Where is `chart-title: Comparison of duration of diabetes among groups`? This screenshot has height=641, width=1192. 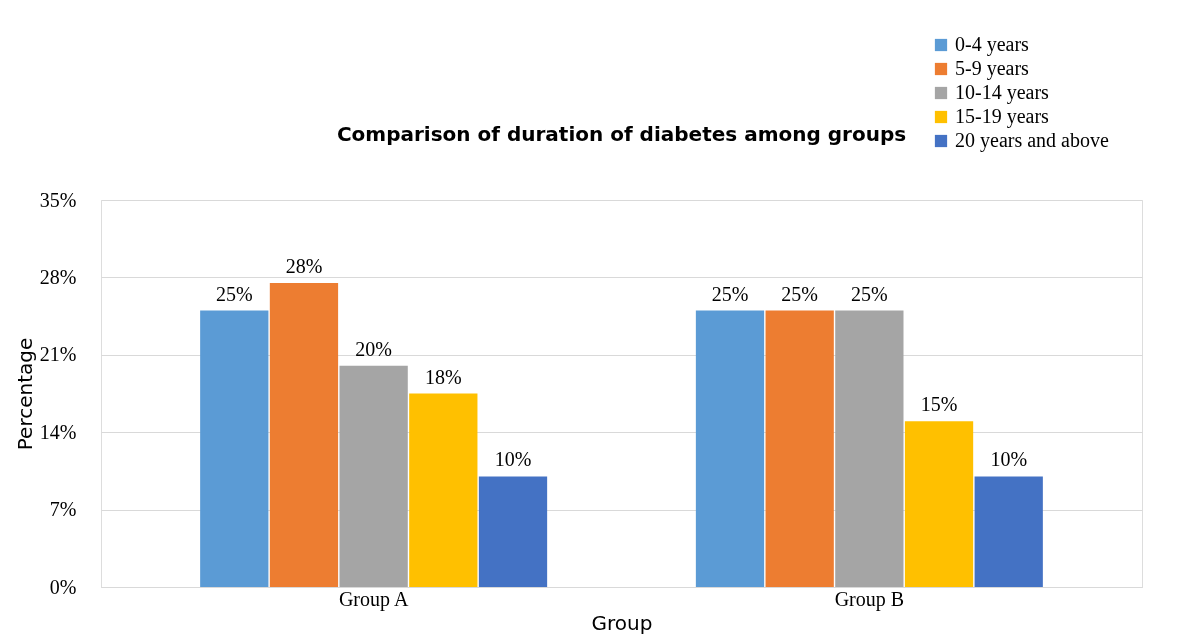 chart-title: Comparison of duration of diabetes among groups is located at coordinates (621, 134).